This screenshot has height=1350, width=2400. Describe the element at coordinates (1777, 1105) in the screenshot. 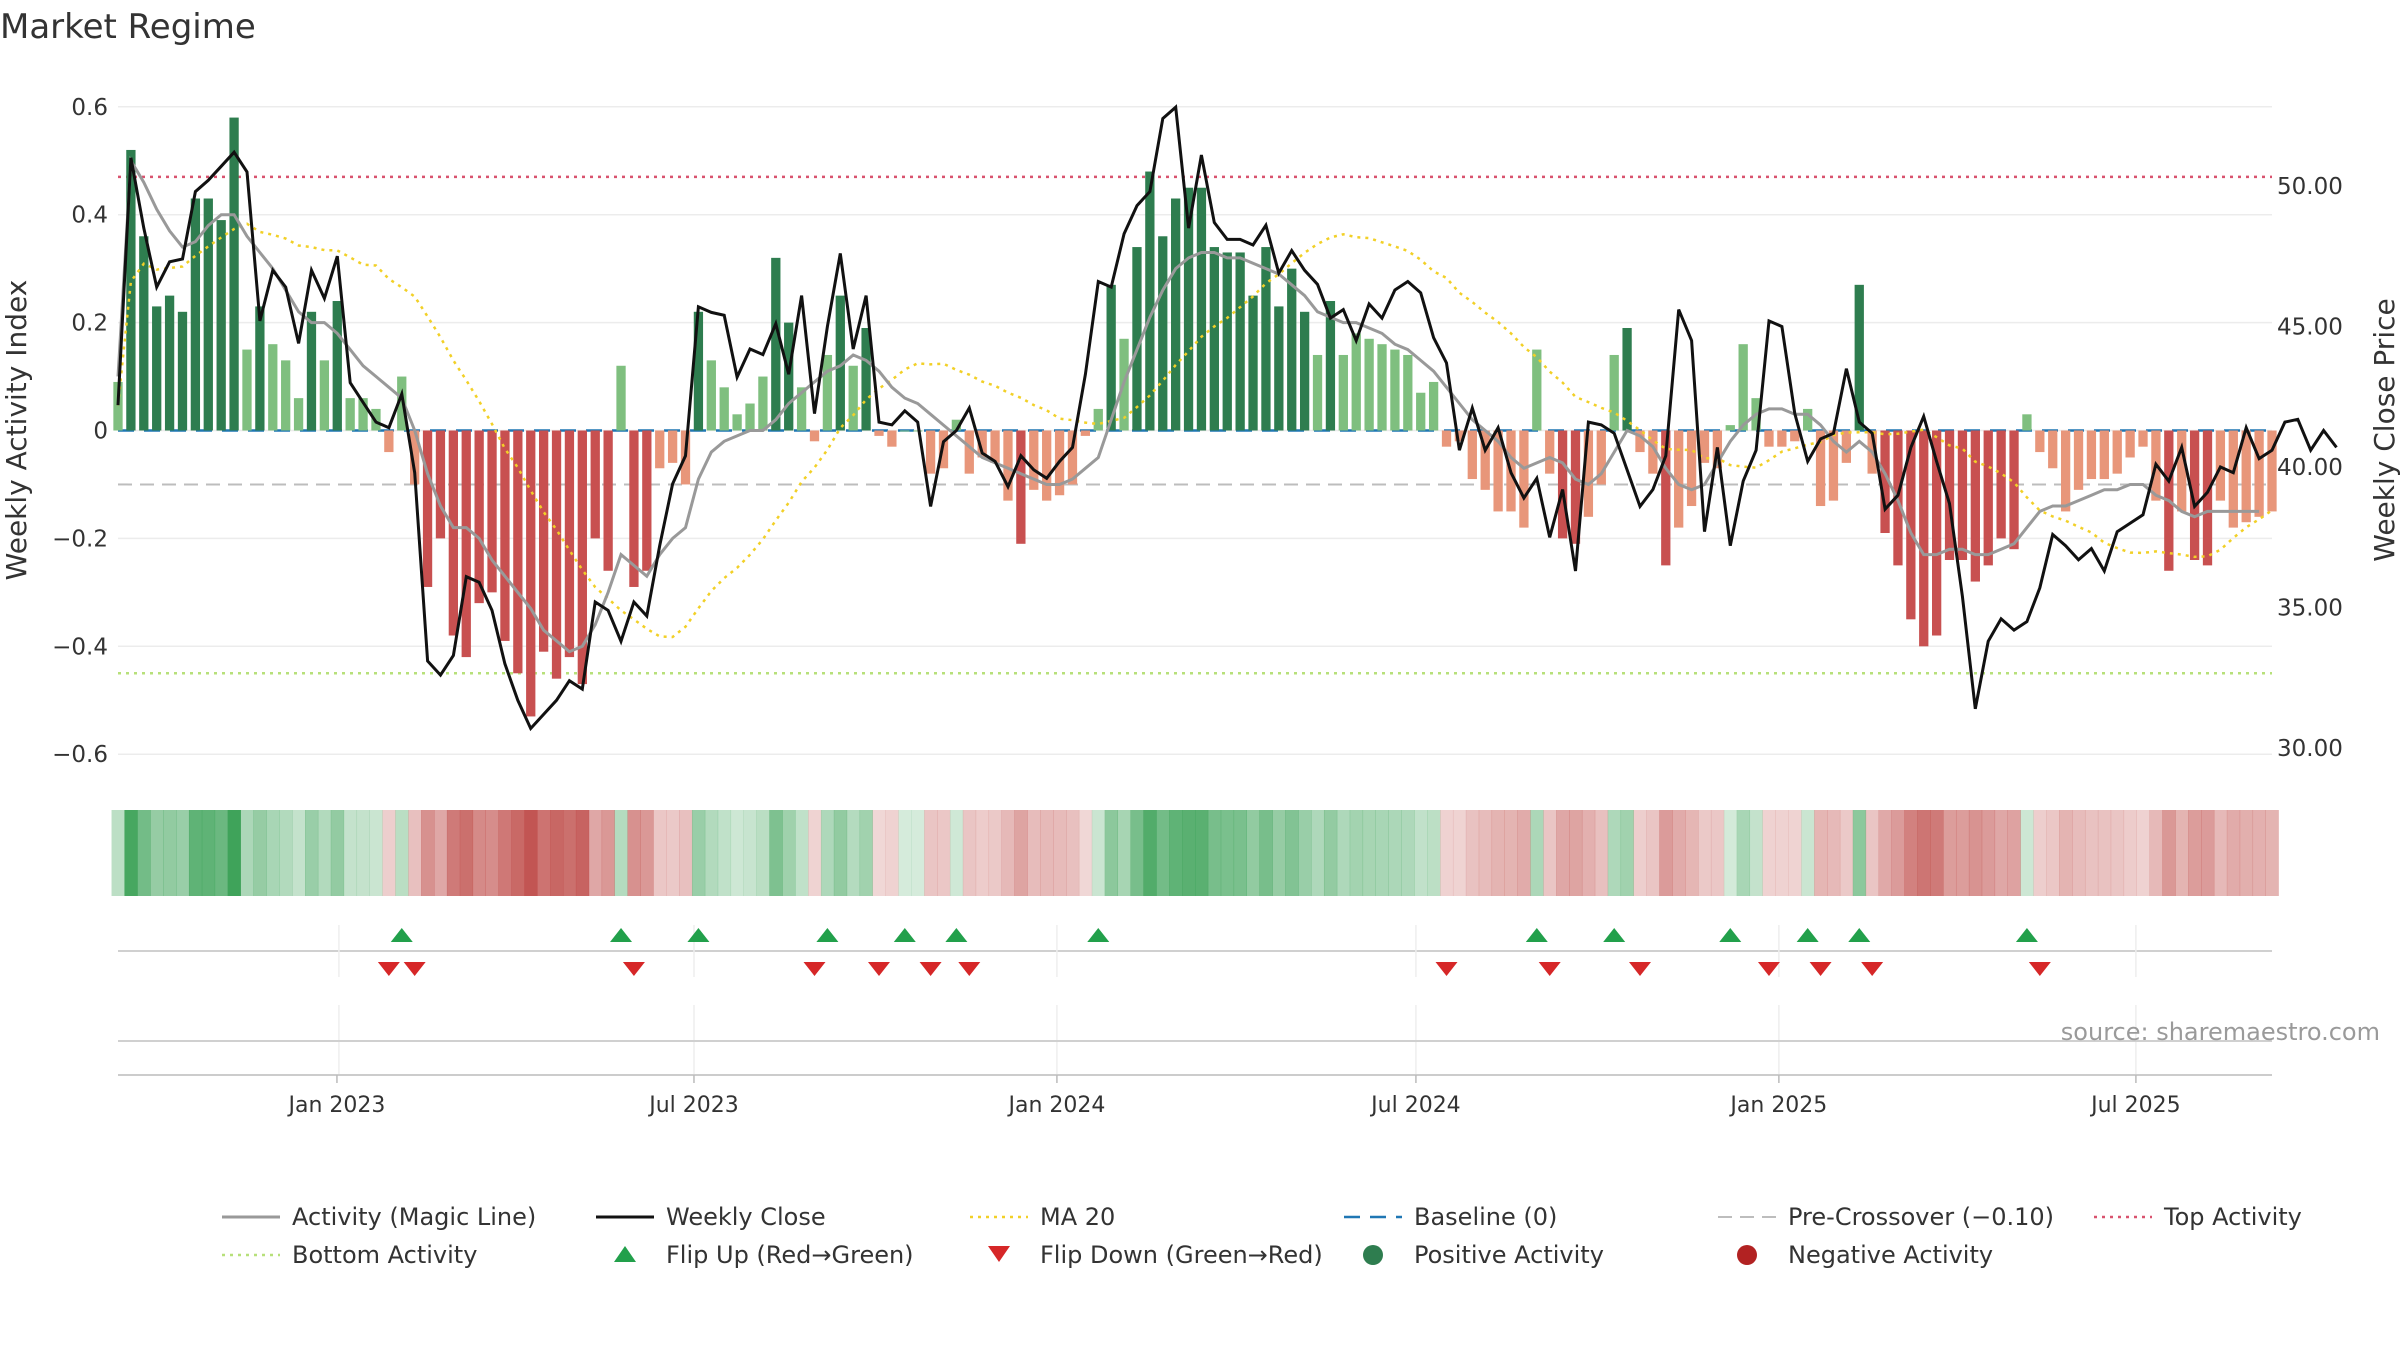

I see `x-tick-label: Jan 2025` at that location.